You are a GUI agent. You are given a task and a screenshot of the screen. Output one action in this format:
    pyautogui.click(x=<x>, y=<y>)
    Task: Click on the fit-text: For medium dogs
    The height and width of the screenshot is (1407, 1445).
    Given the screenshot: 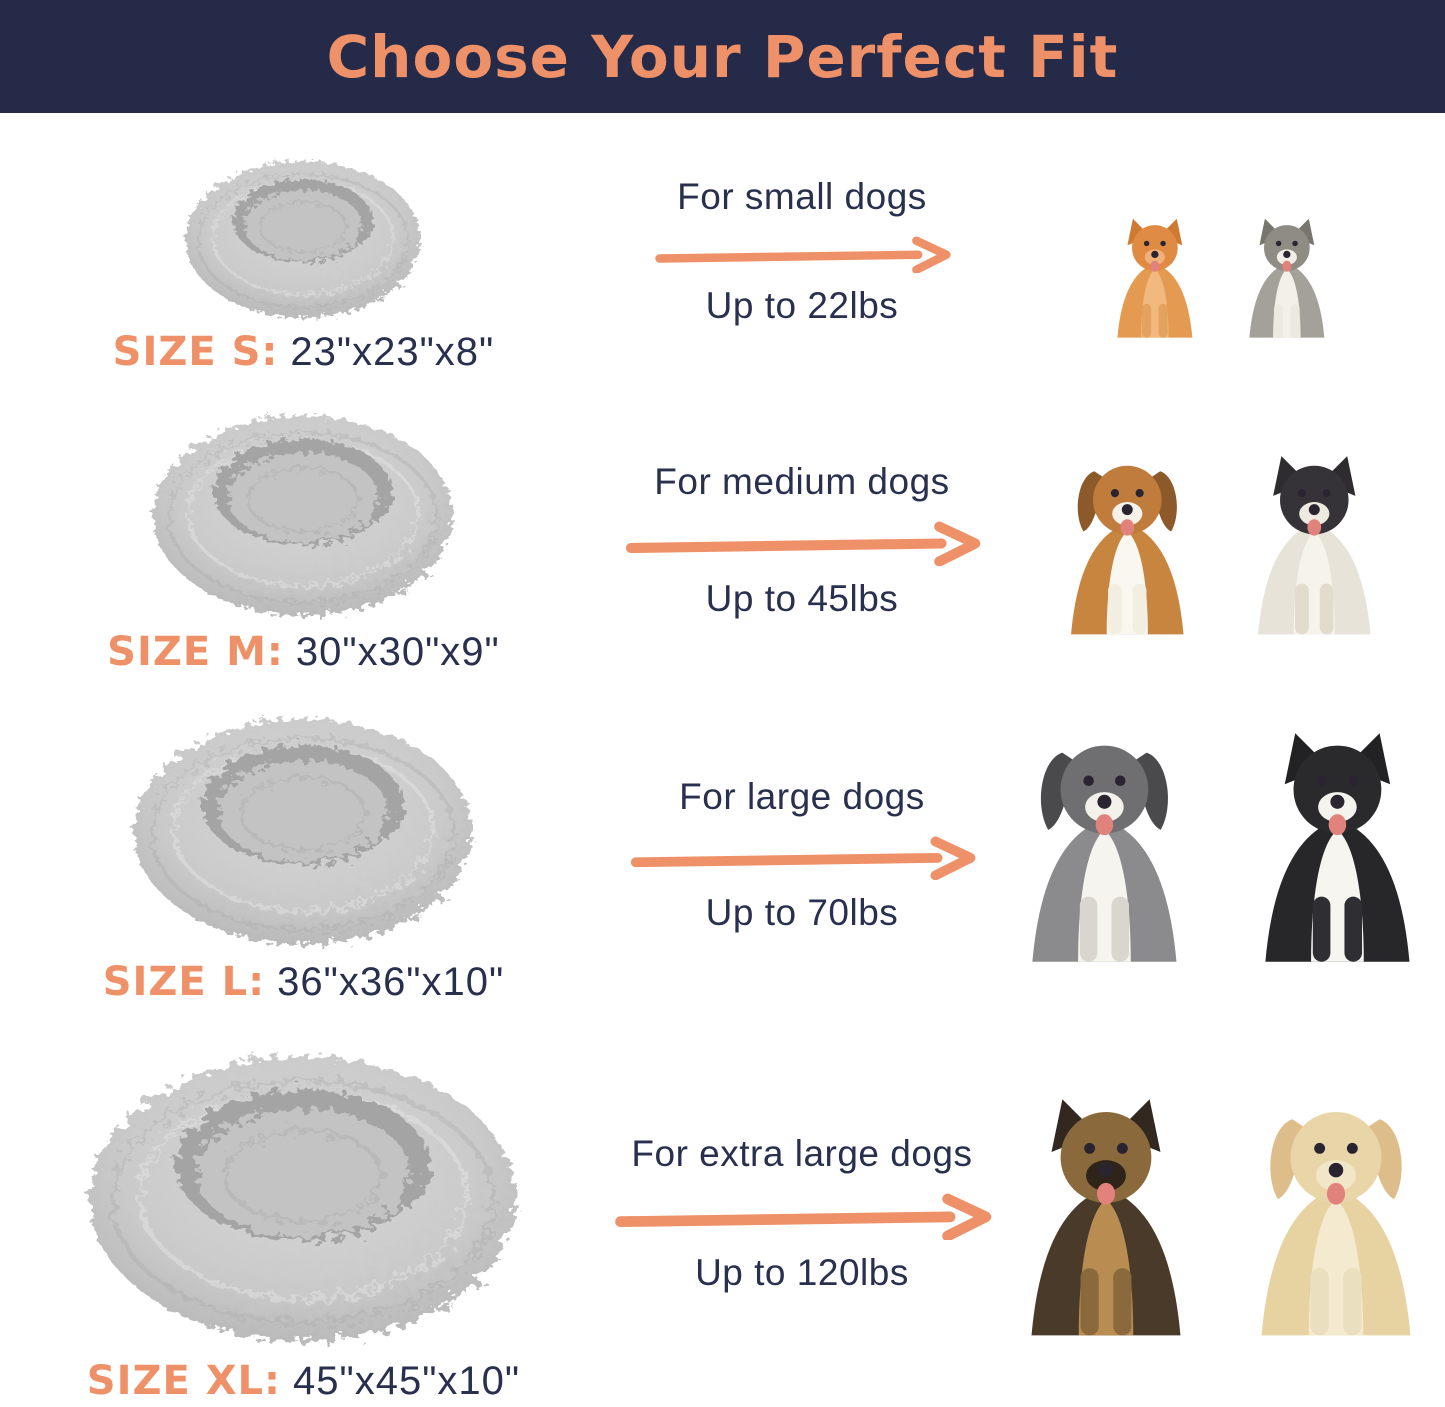 What is the action you would take?
    pyautogui.click(x=802, y=481)
    